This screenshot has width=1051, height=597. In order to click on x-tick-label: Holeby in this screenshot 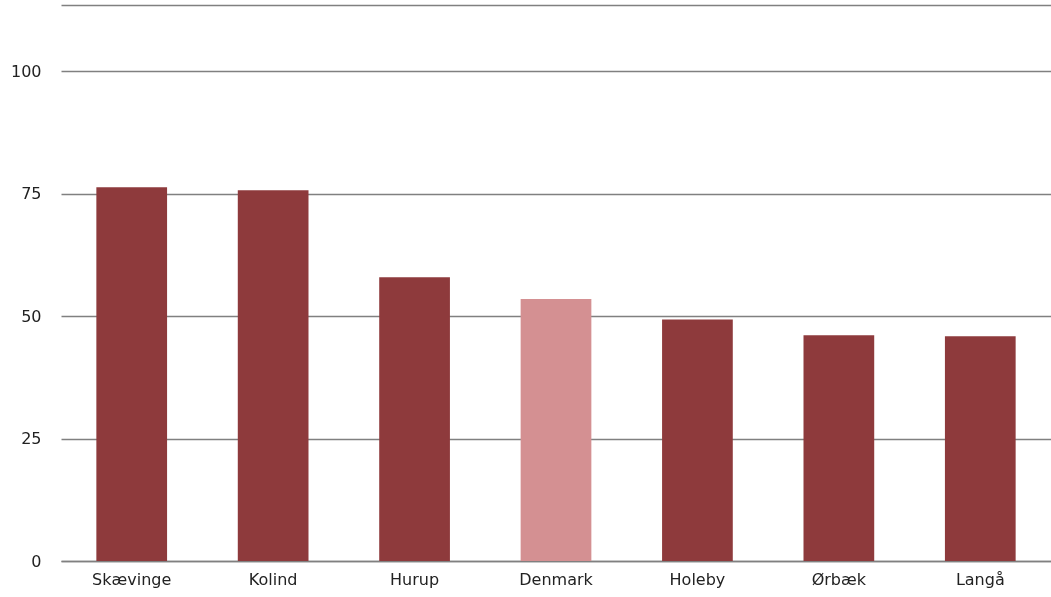, I will do `click(697, 579)`.